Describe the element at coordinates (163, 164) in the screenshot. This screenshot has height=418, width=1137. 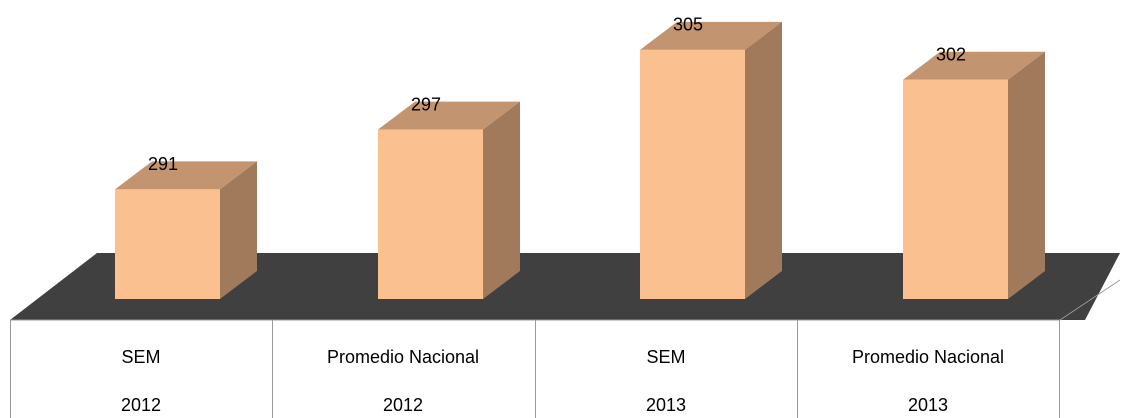
I see `data-label: 291` at that location.